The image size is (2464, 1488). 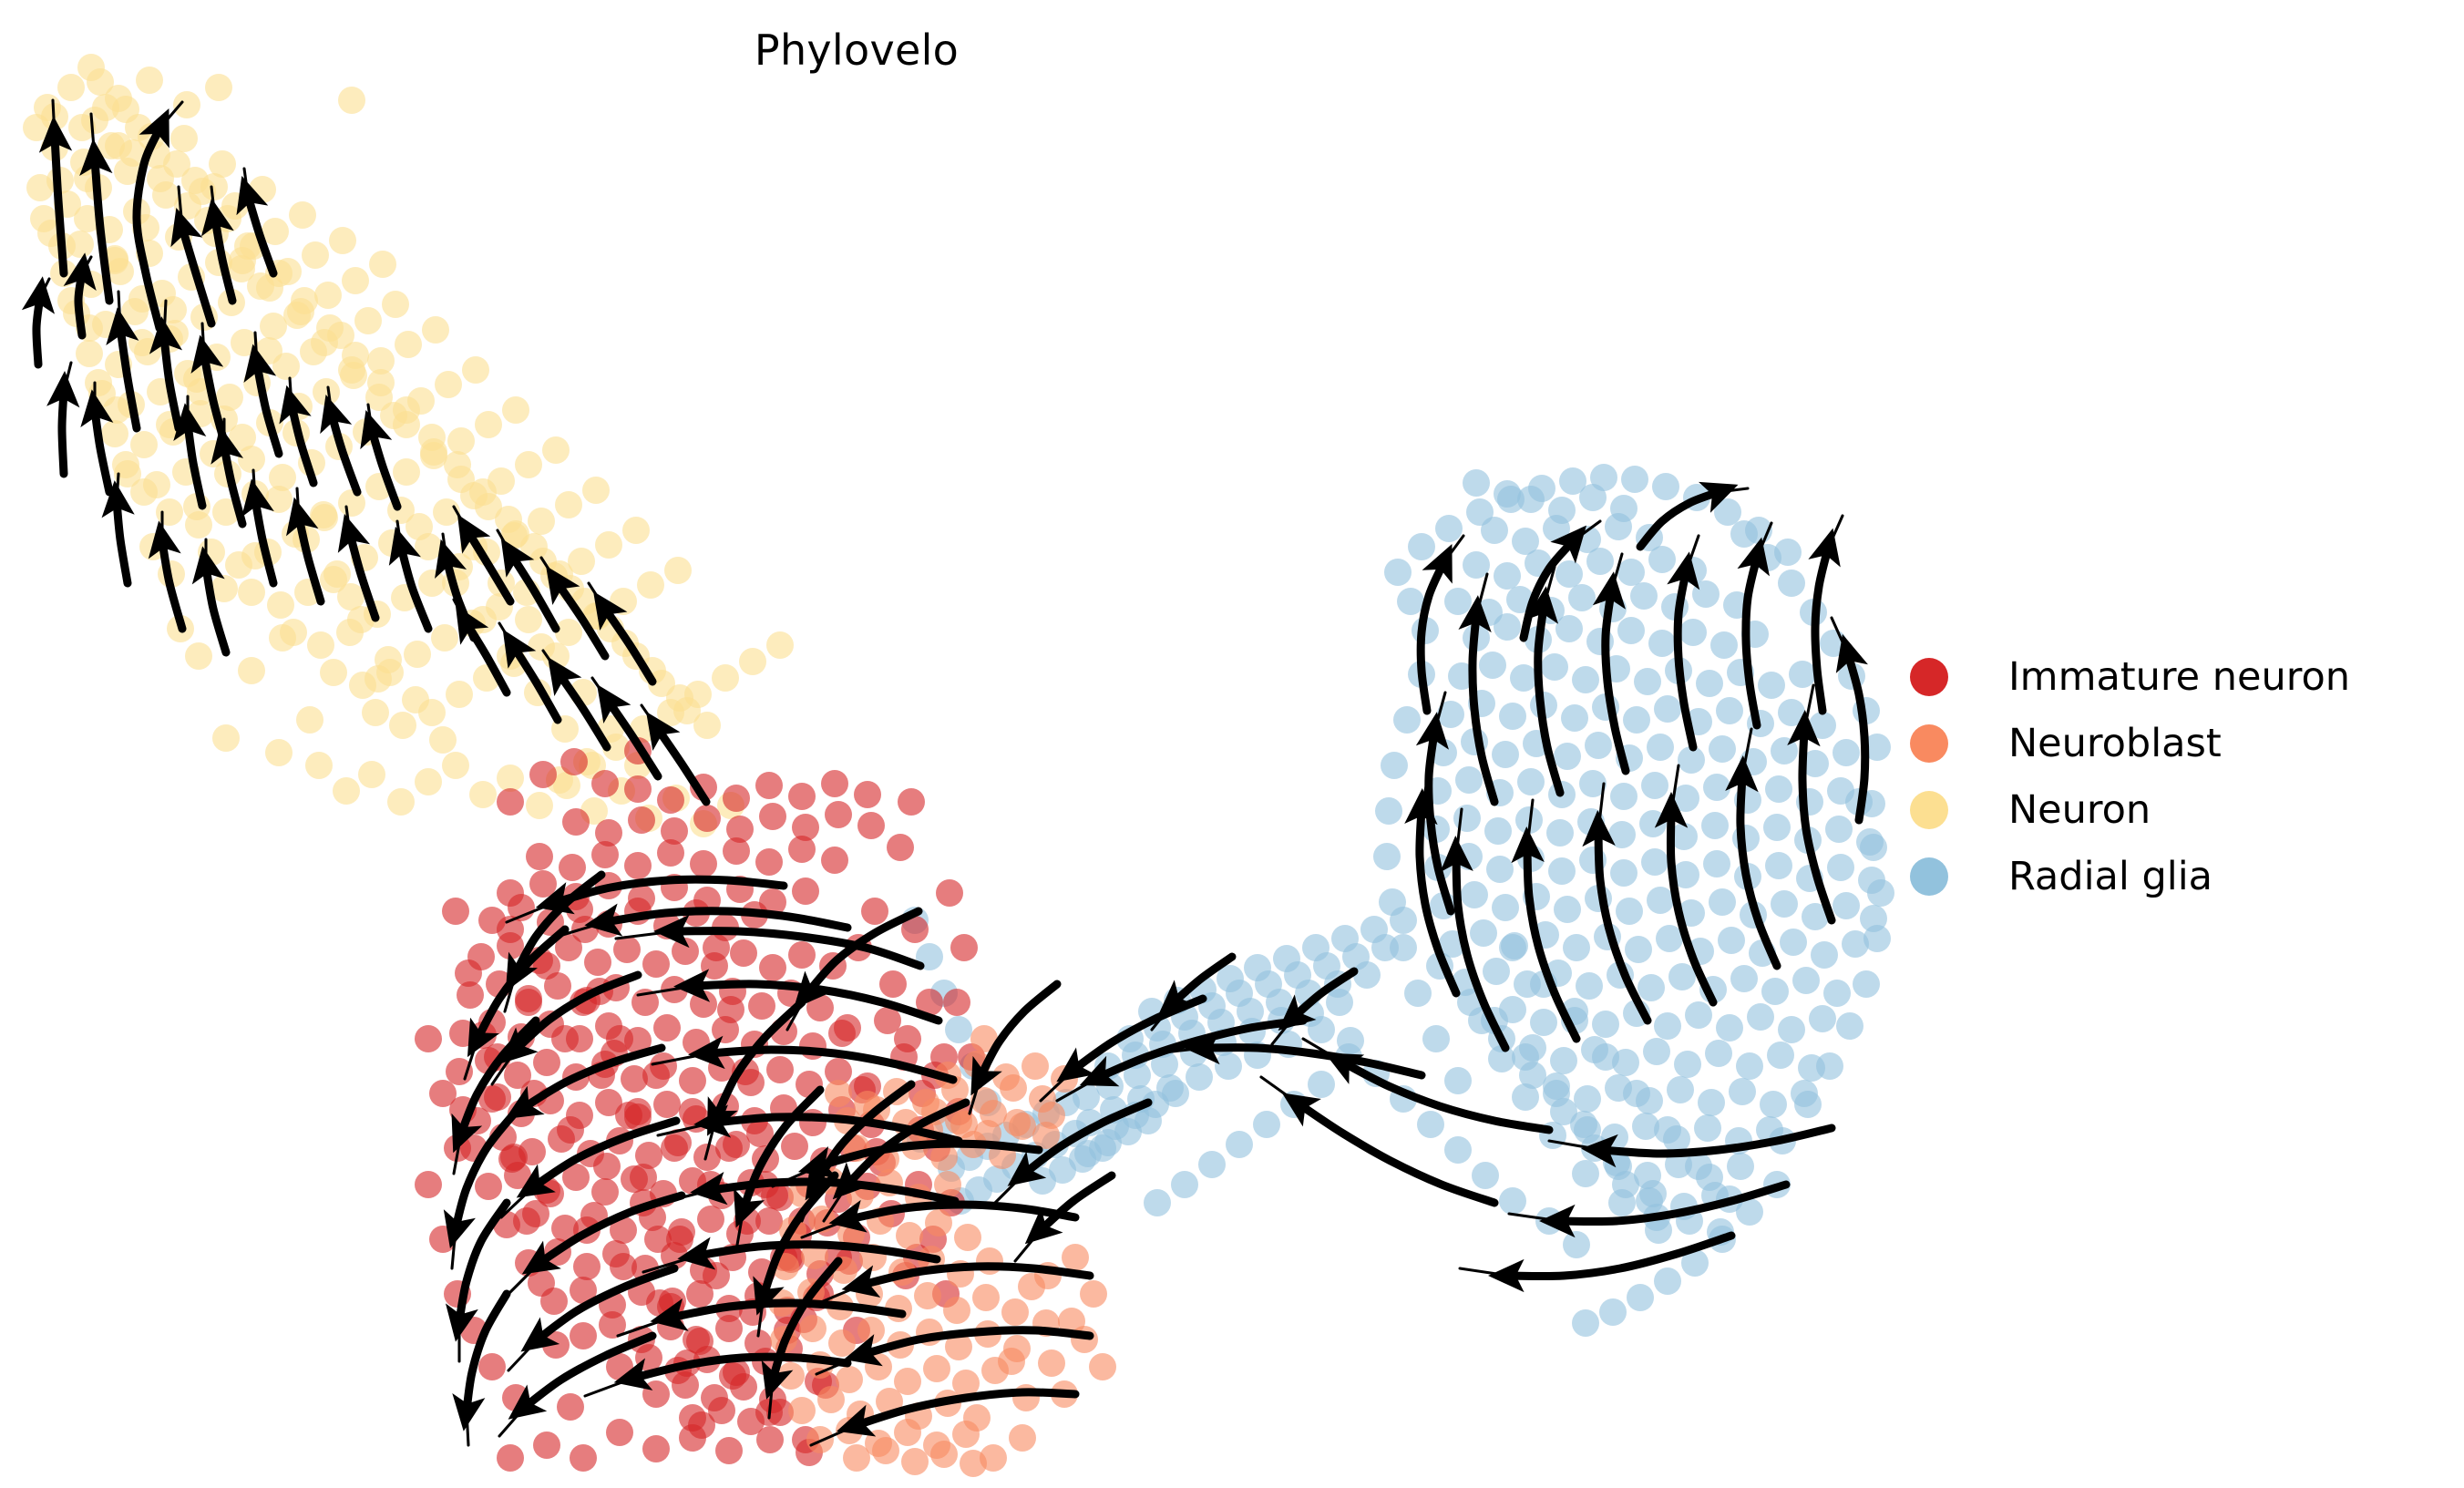 I want to click on legend-item-immature-neuron: Immature neuron, so click(x=2159, y=676).